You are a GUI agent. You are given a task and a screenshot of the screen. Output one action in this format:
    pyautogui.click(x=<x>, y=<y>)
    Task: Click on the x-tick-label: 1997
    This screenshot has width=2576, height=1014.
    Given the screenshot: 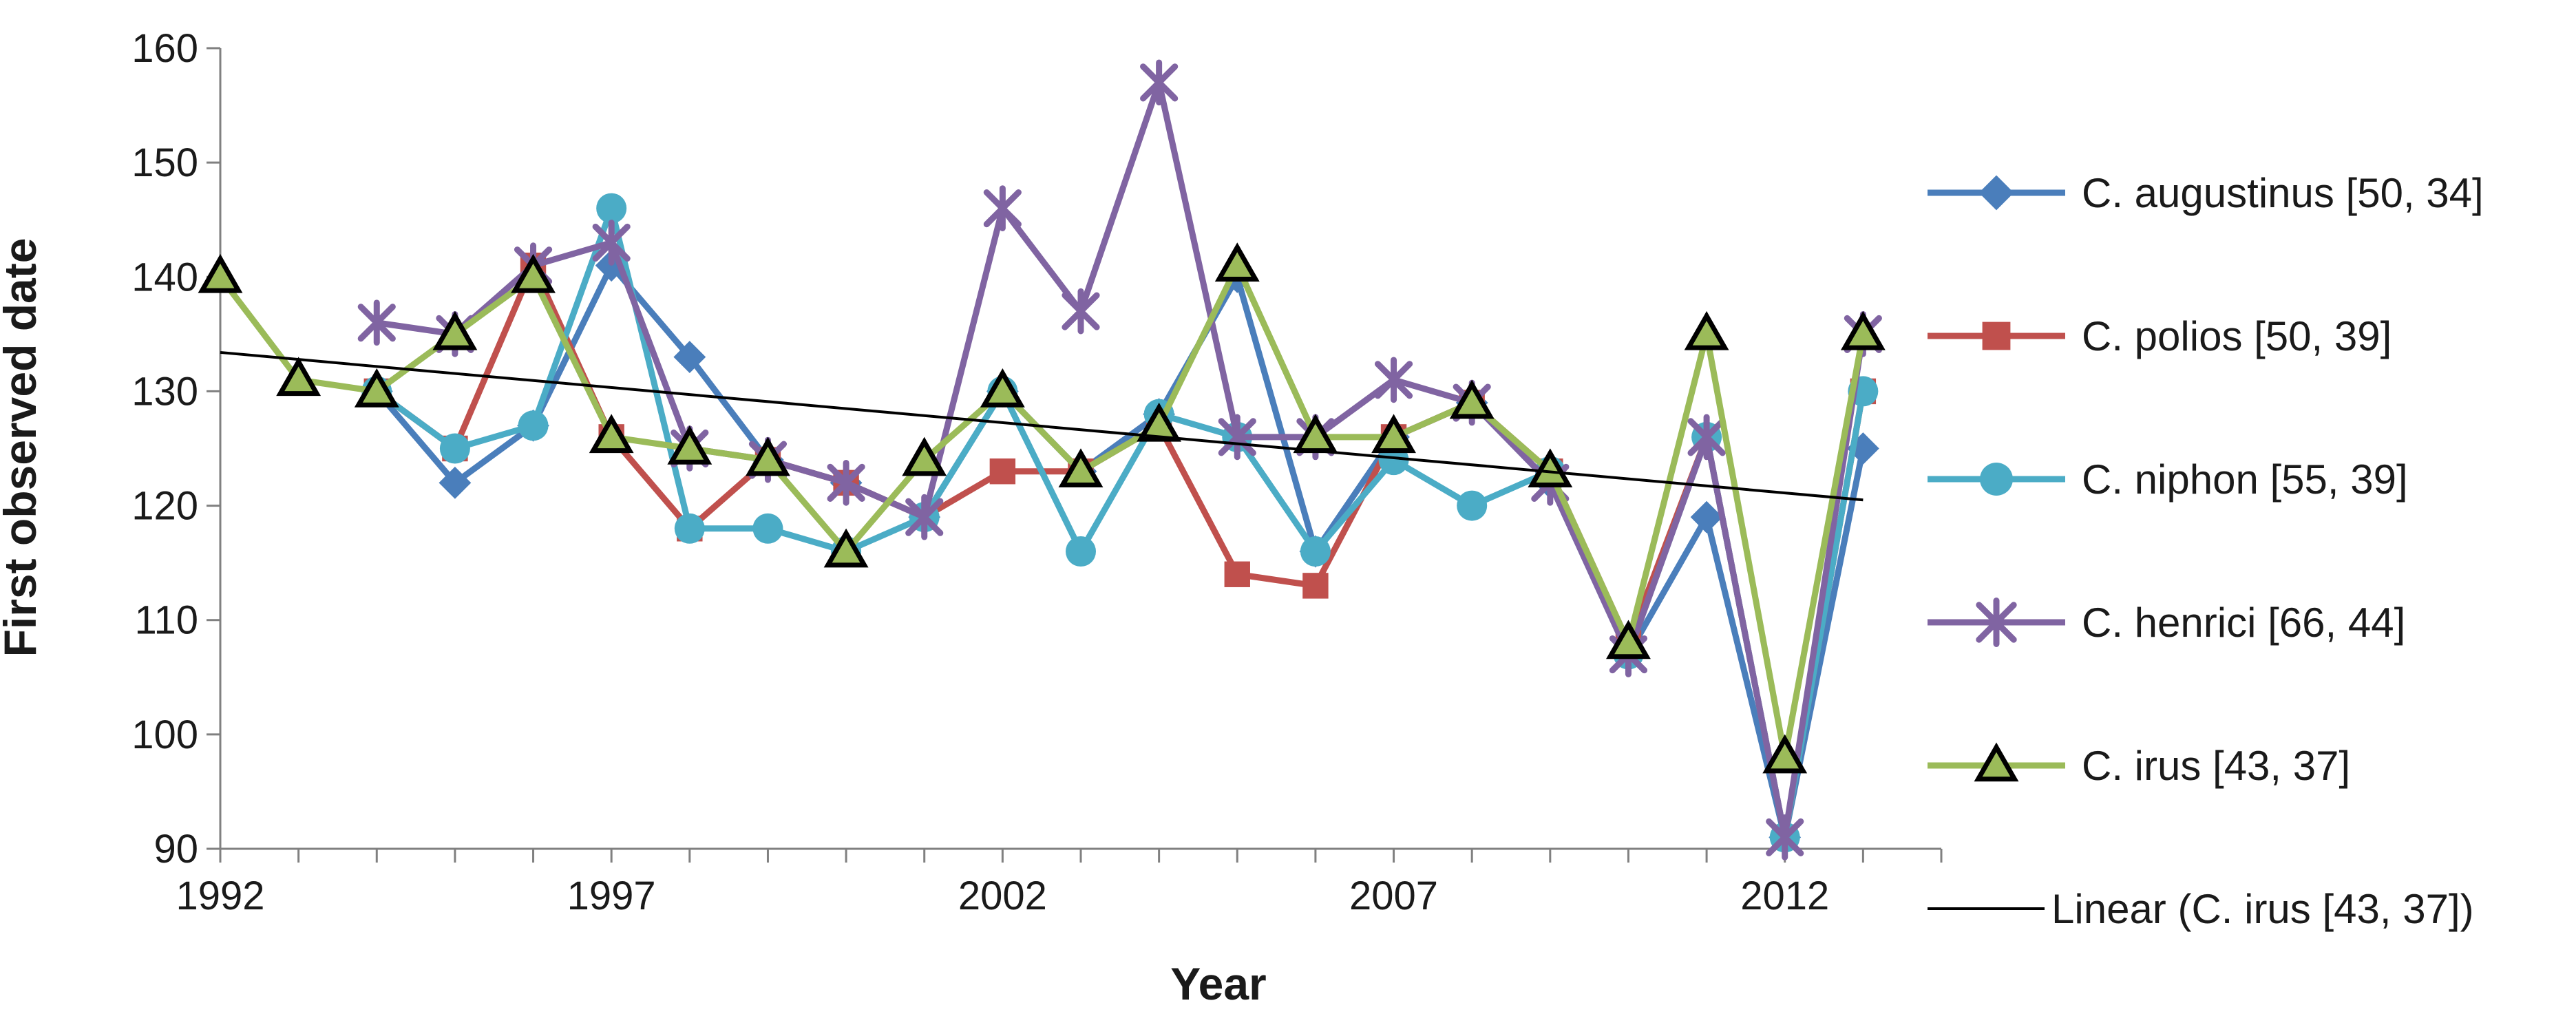 What is the action you would take?
    pyautogui.click(x=612, y=896)
    